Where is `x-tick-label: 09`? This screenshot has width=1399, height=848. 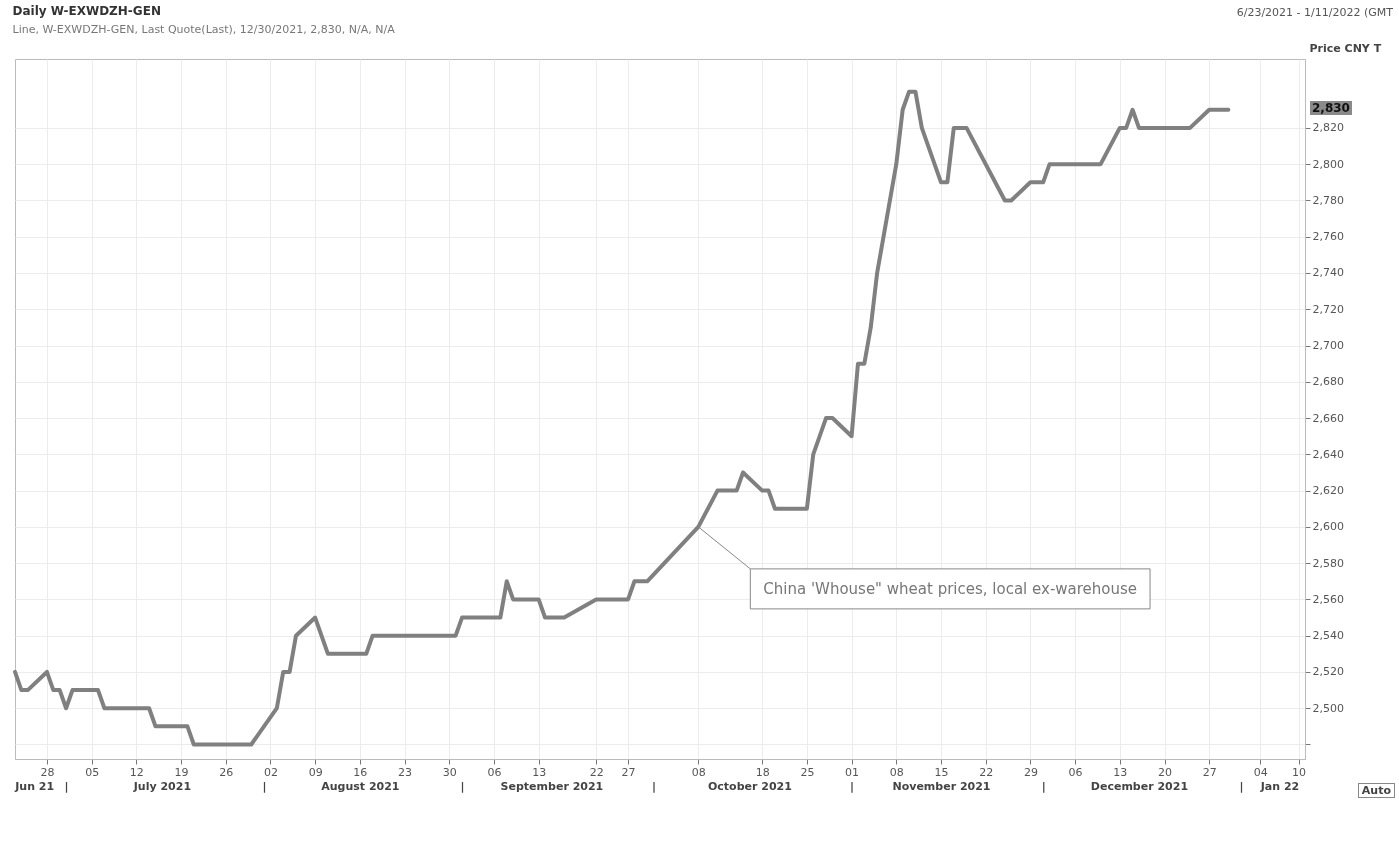
x-tick-label: 09 is located at coordinates (315, 772).